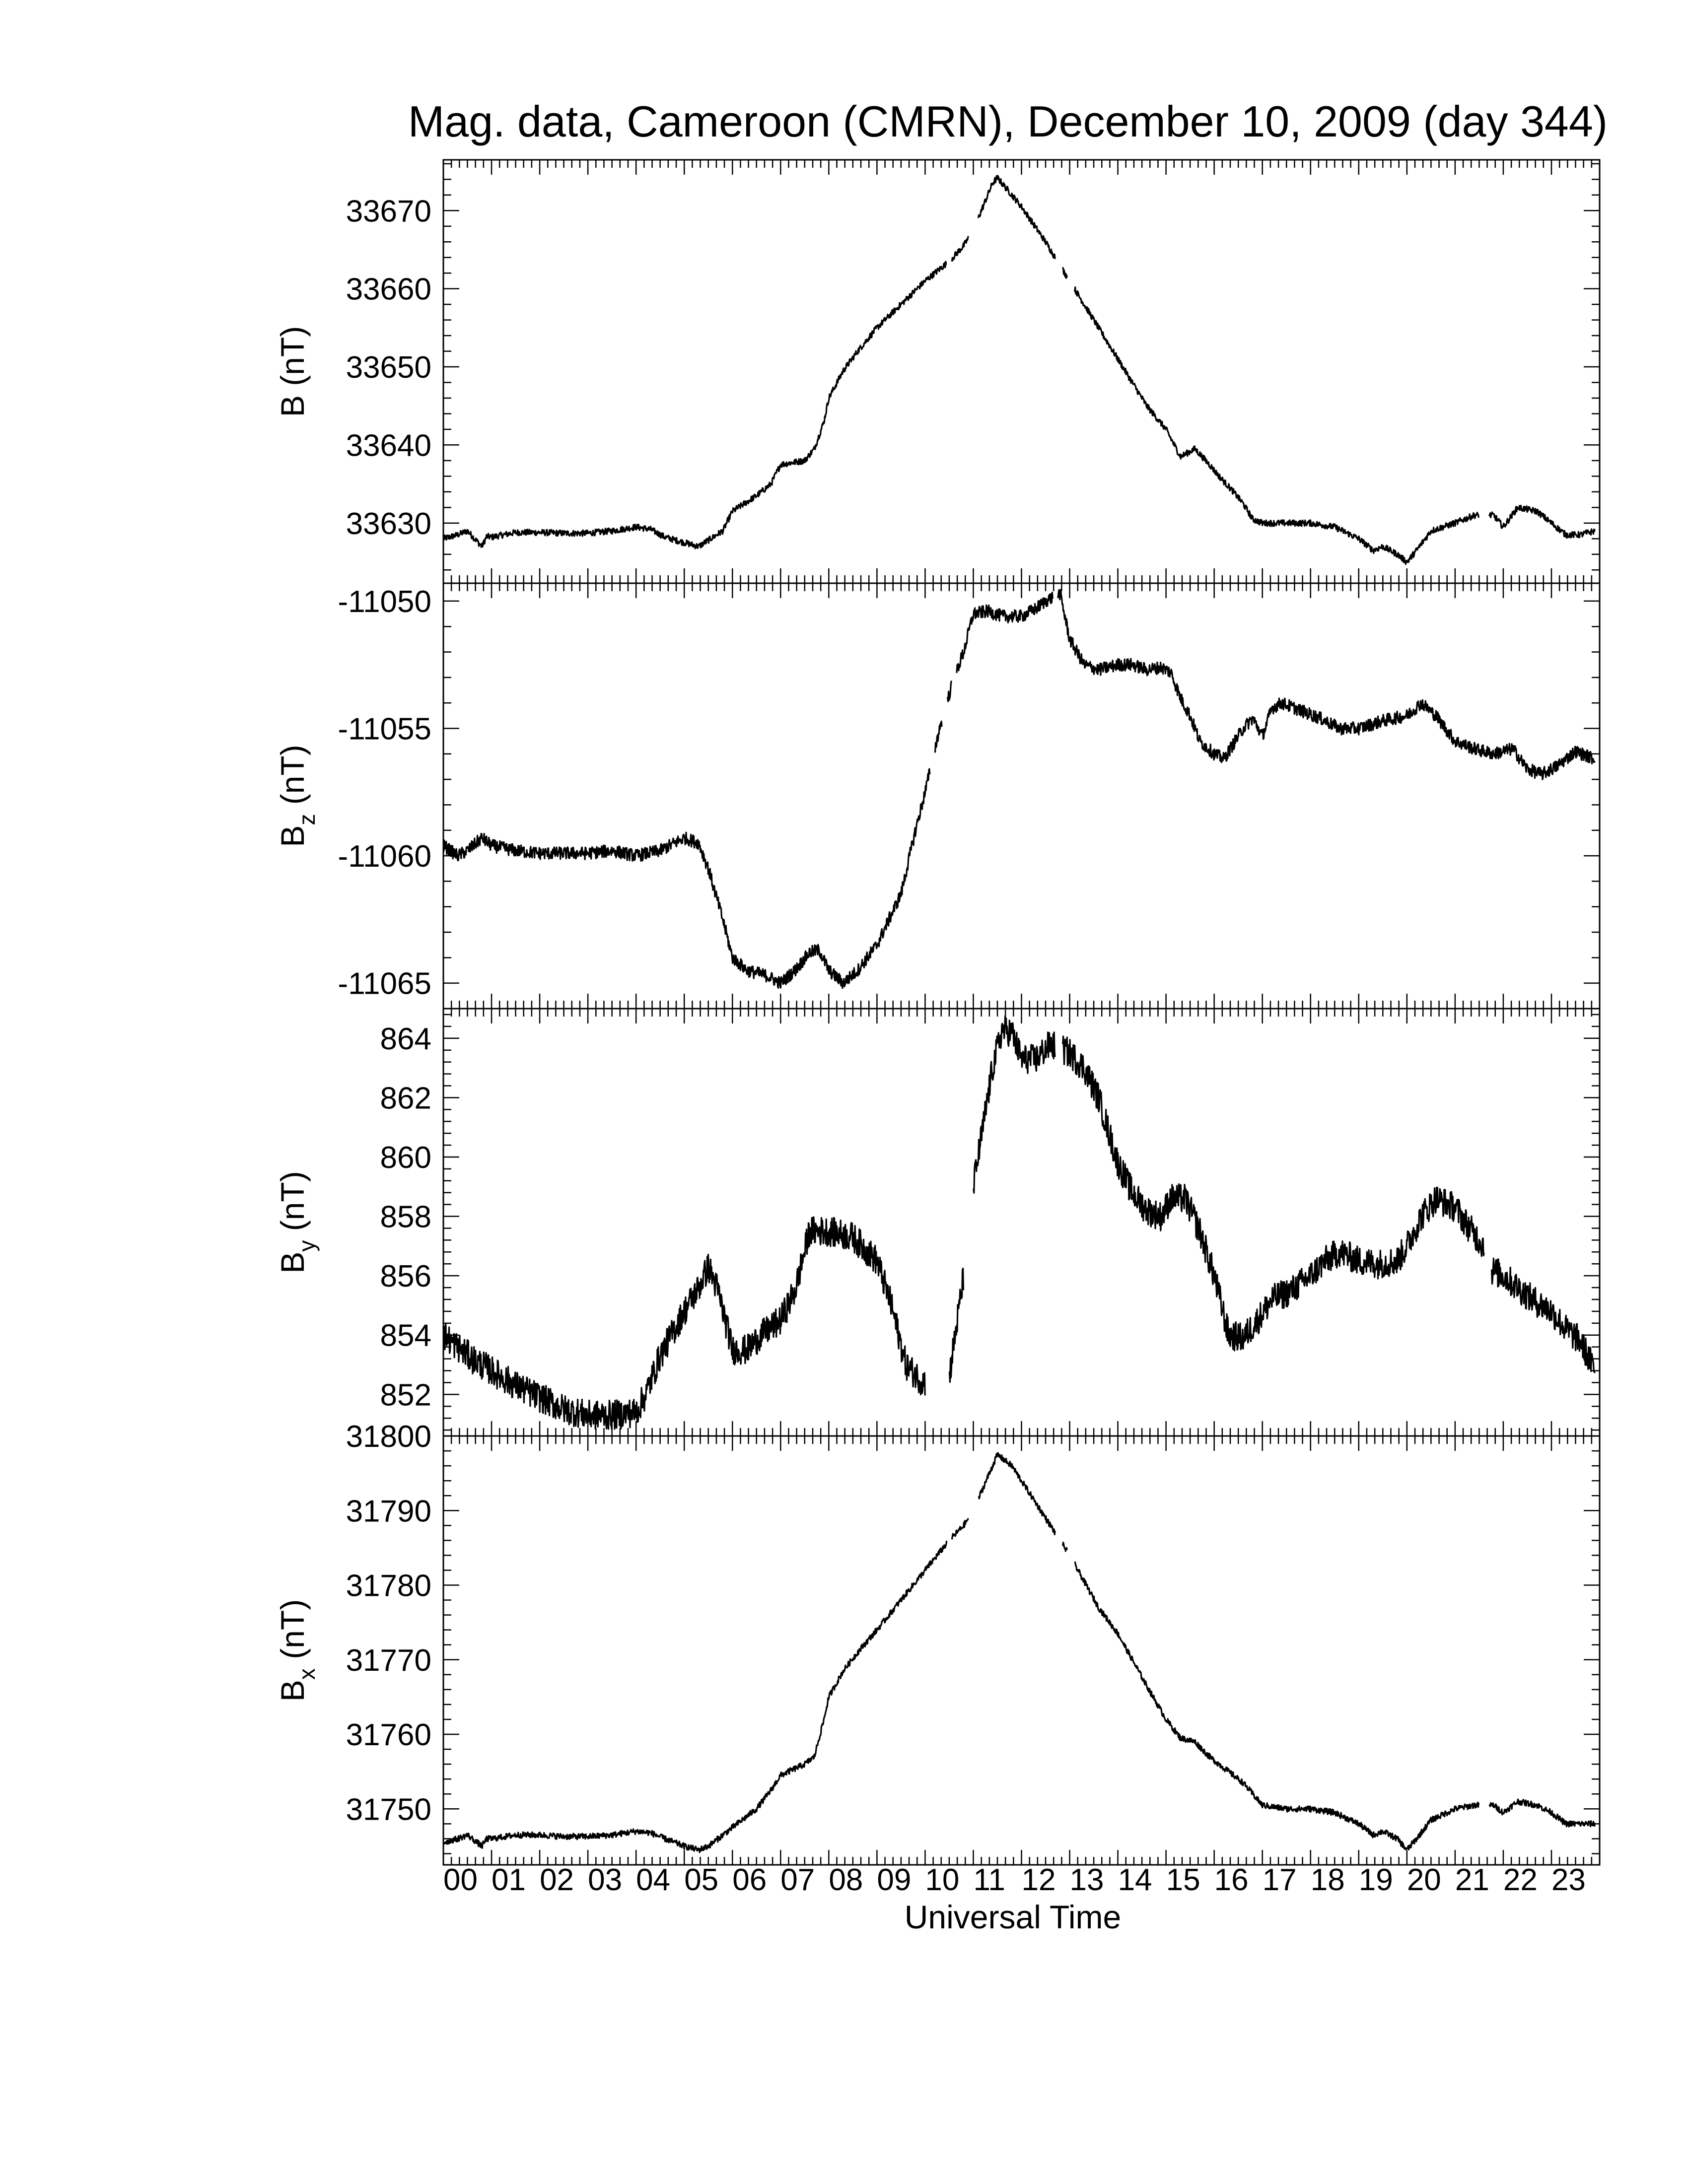  Describe the element at coordinates (1039, 1880) in the screenshot. I see `x-tick-label: 12` at that location.